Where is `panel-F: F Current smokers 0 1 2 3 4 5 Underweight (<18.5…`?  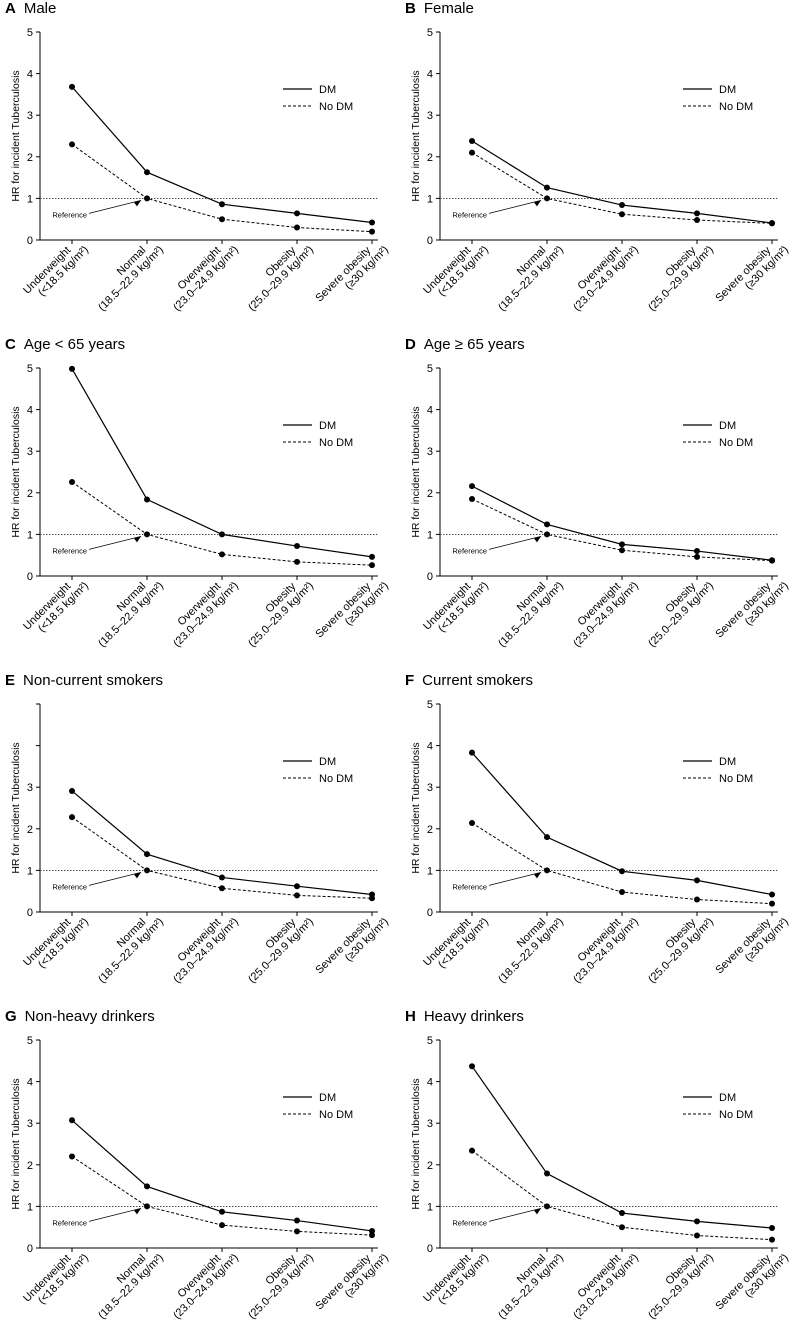 panel-F: F Current smokers 0 1 2 3 4 5 Underweight (<18.5… is located at coordinates (600, 837).